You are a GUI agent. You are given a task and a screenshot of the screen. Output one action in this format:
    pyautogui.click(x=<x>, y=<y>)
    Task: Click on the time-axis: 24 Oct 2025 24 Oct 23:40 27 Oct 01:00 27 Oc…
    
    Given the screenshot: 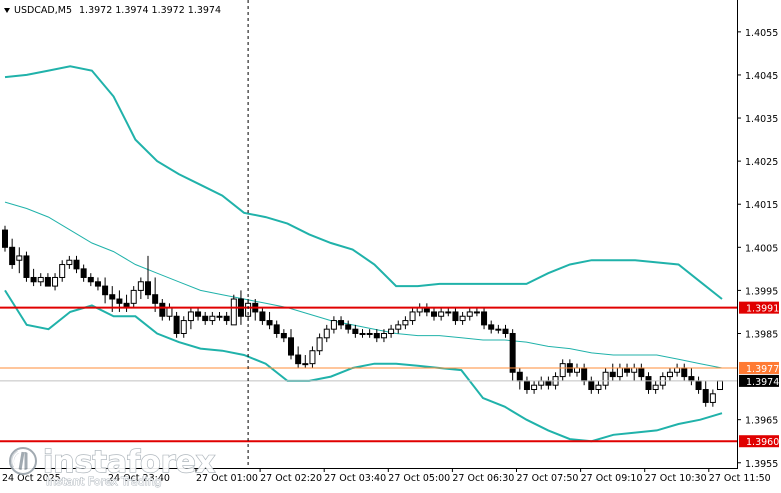 What is the action you would take?
    pyautogui.click(x=386, y=476)
    